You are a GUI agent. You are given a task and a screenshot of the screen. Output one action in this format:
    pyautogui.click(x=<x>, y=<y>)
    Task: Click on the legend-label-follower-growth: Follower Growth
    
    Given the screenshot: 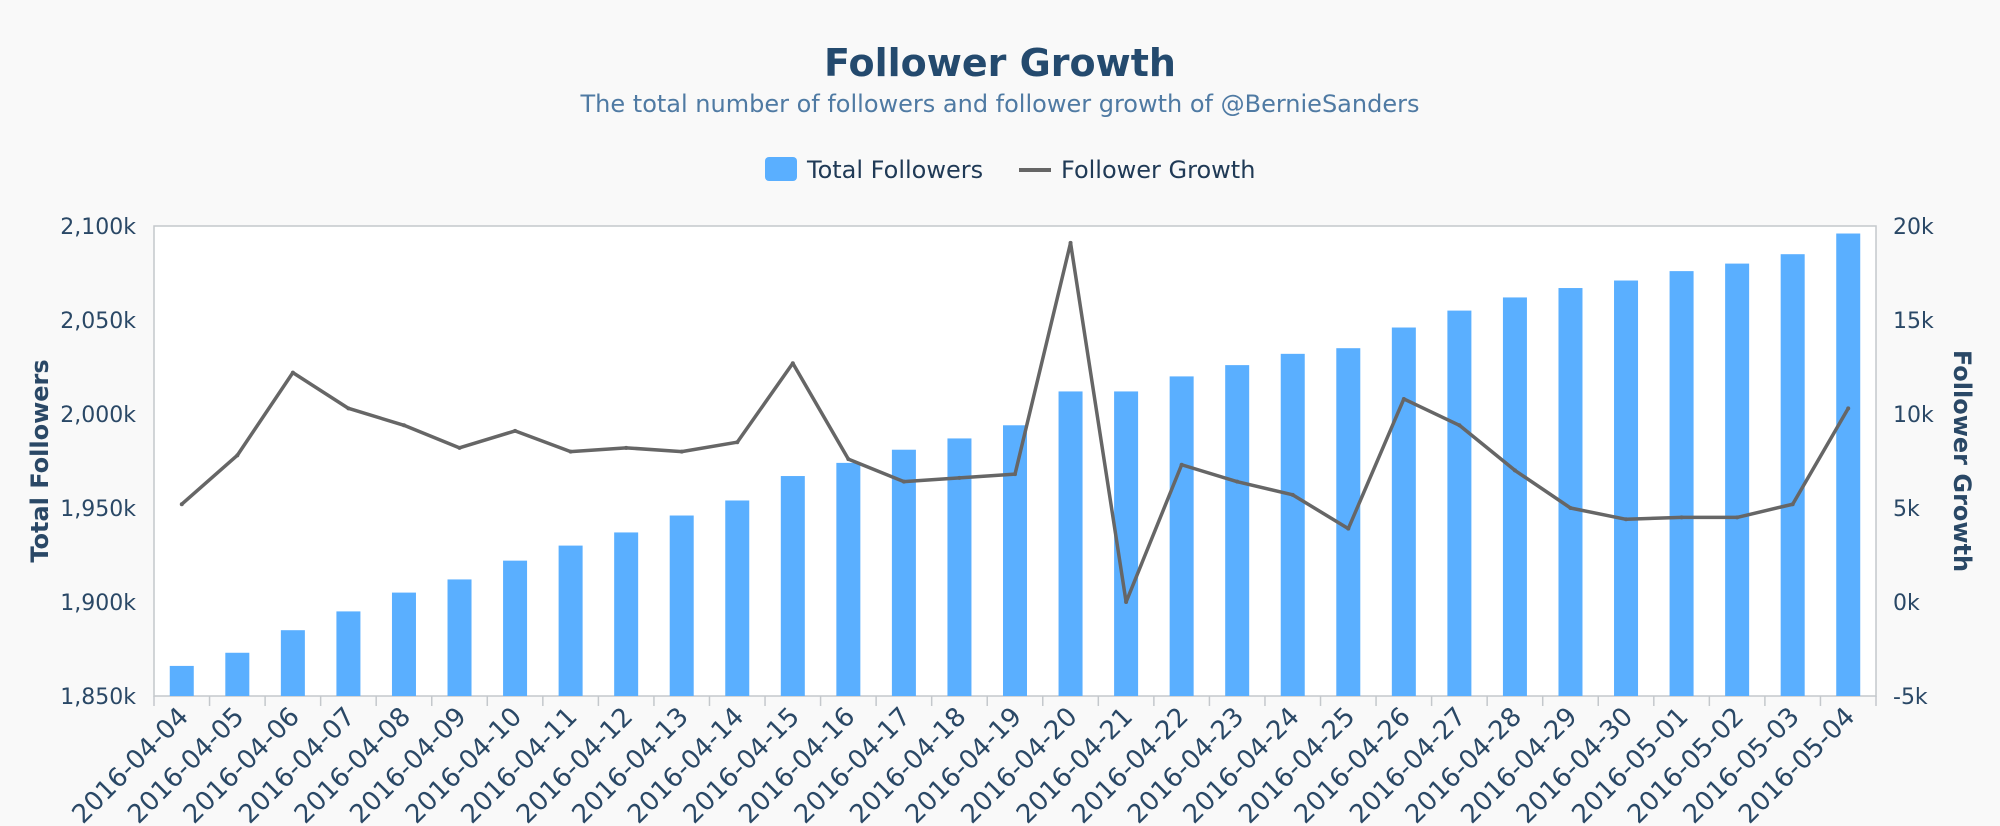 What is the action you would take?
    pyautogui.click(x=1158, y=170)
    